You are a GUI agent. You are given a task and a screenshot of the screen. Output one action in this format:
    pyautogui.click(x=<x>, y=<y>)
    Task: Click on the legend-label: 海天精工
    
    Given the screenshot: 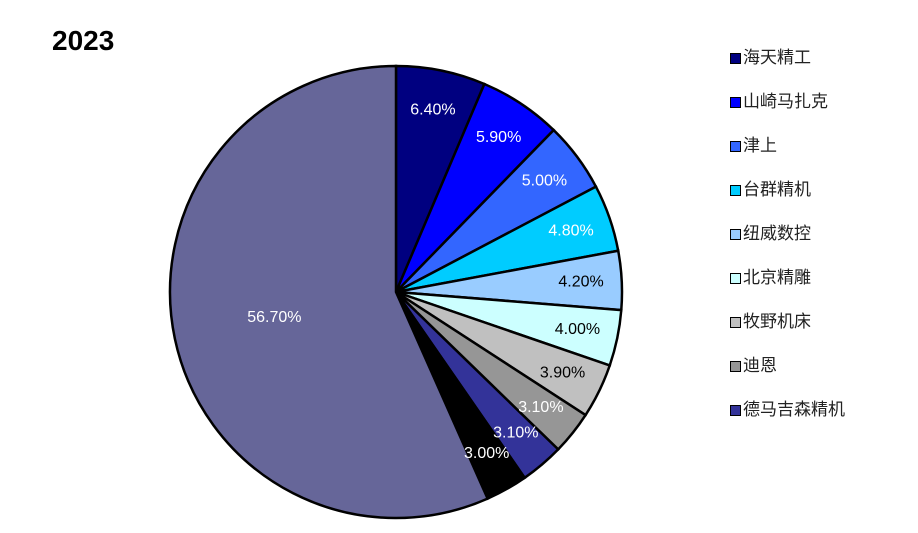 What is the action you would take?
    pyautogui.click(x=777, y=58)
    